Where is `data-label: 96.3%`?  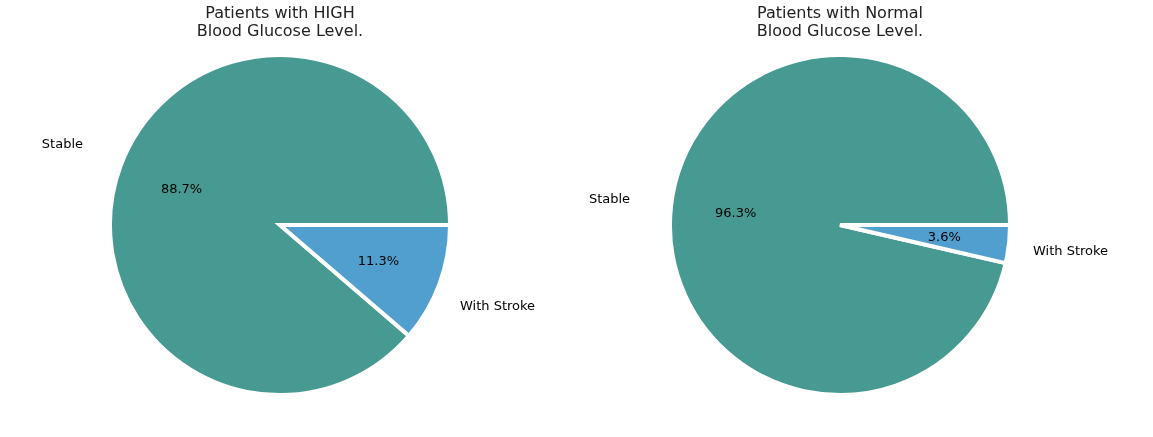 data-label: 96.3% is located at coordinates (736, 213).